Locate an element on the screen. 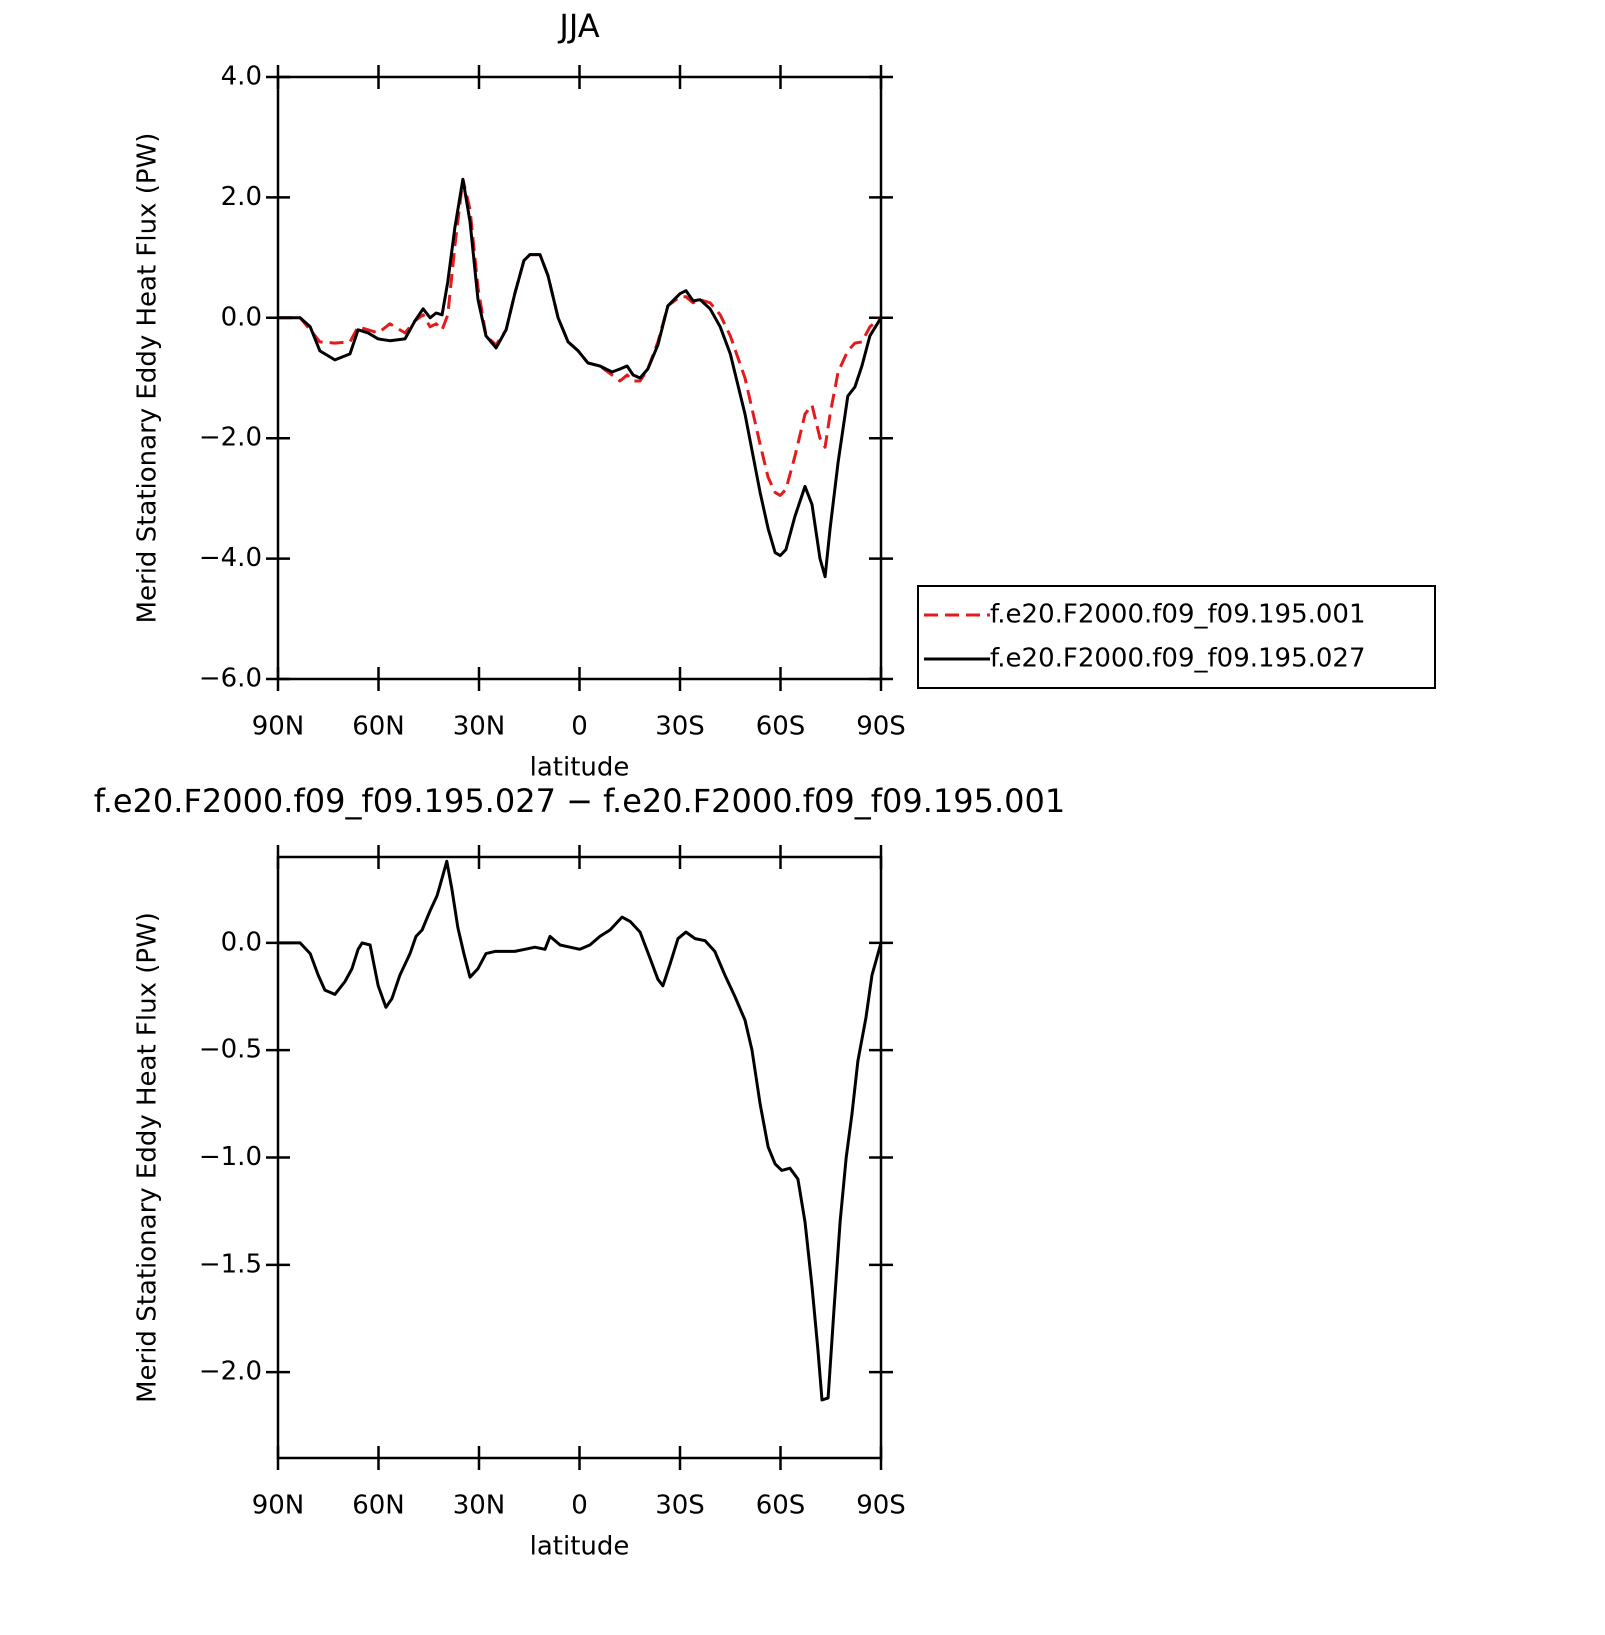  chart-title: JJA is located at coordinates (578, 26).